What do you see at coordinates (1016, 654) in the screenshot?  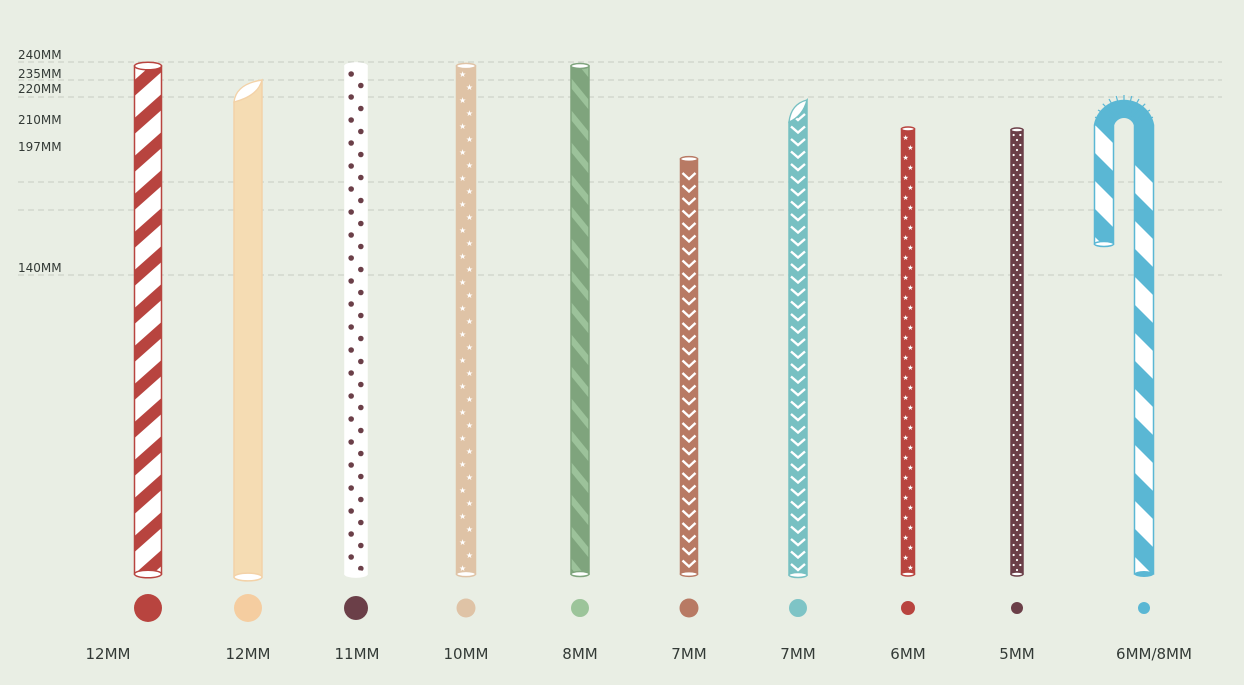 I see `diameter-label: 5MM` at bounding box center [1016, 654].